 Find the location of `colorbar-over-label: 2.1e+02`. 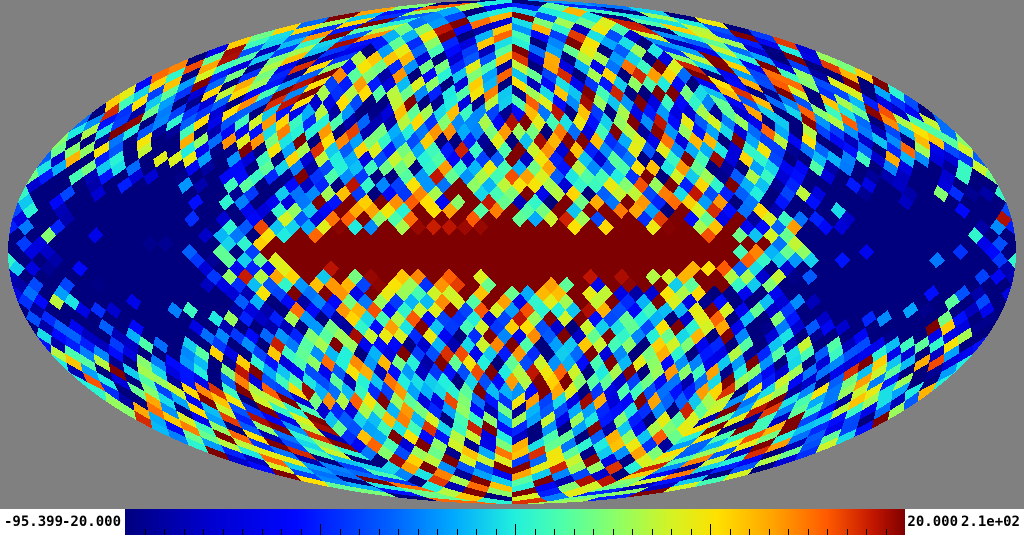

colorbar-over-label: 2.1e+02 is located at coordinates (990, 522).